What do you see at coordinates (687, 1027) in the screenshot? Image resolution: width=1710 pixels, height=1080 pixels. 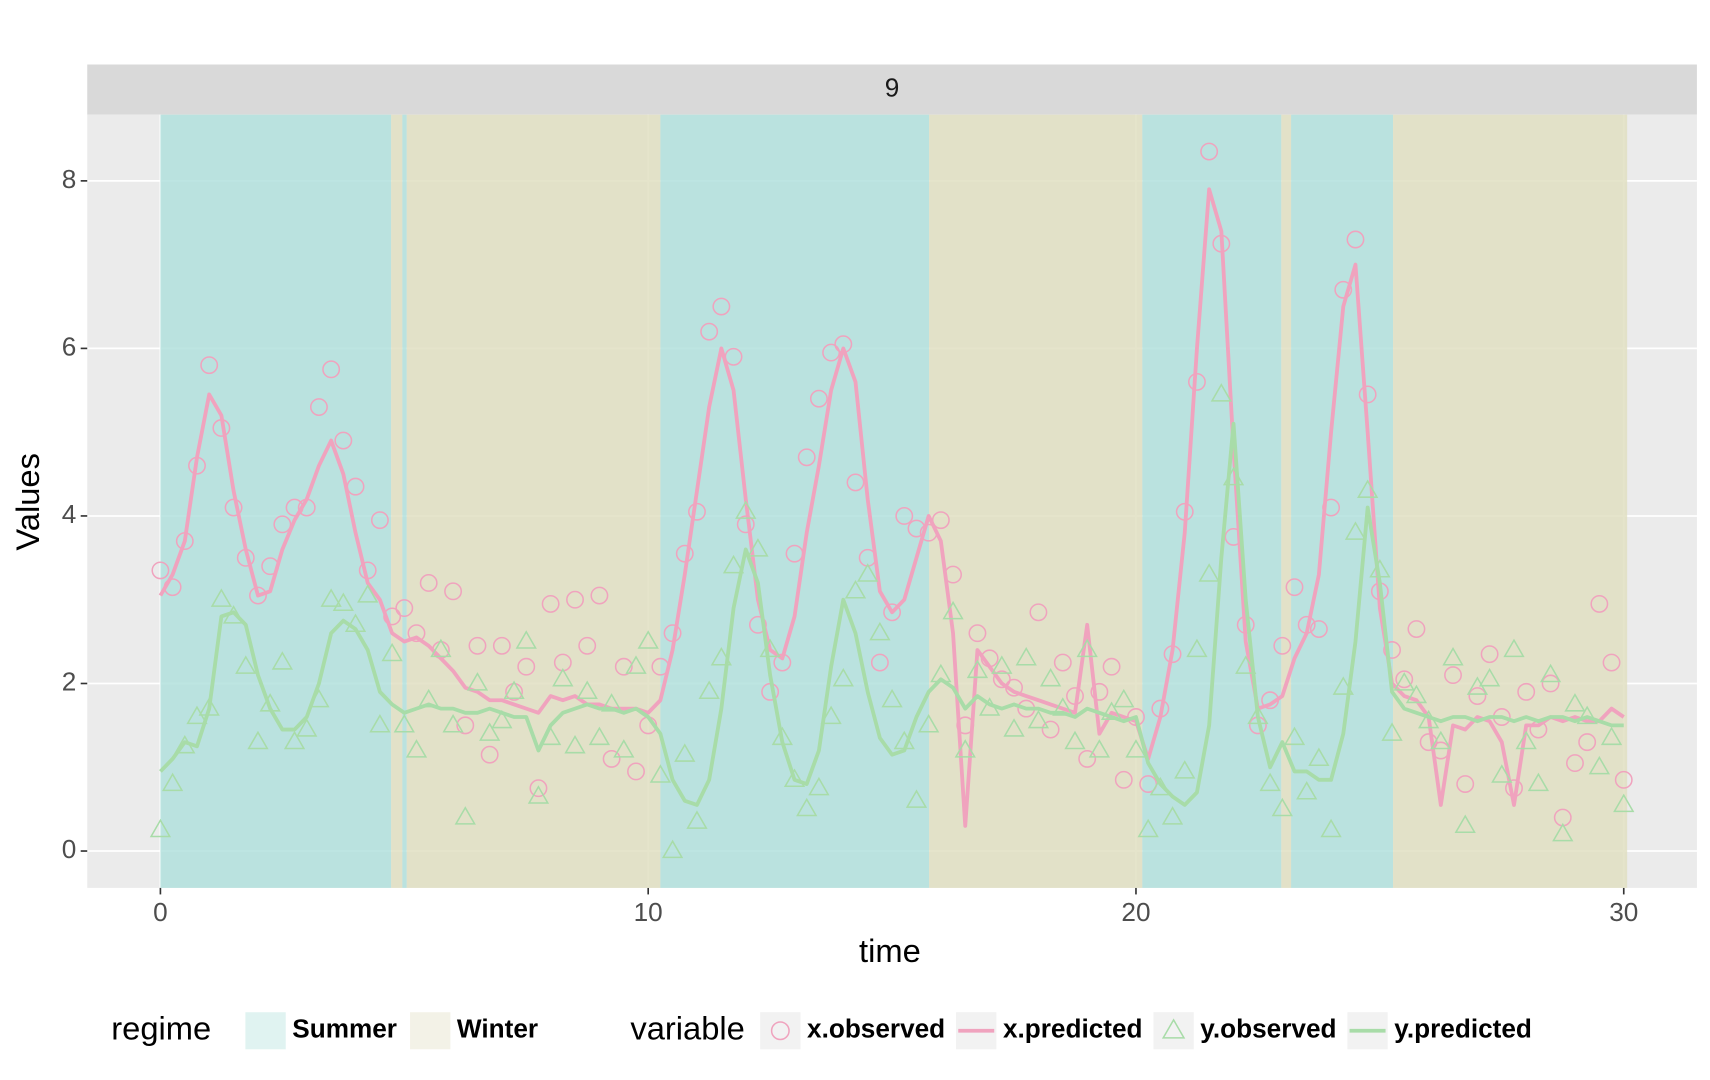 I see `legend-title: variable` at bounding box center [687, 1027].